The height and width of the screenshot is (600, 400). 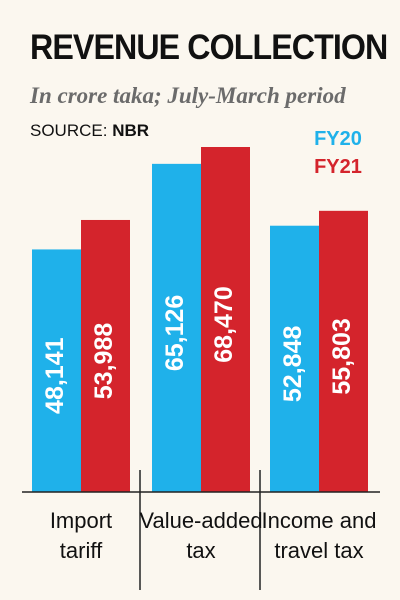 What do you see at coordinates (69, 130) in the screenshot?
I see `source-label: SOURCE:` at bounding box center [69, 130].